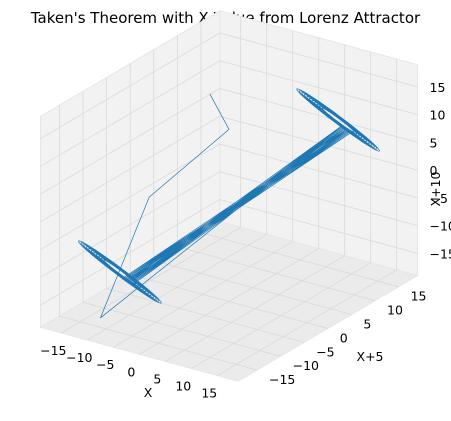 The height and width of the screenshot is (421, 451). What do you see at coordinates (157, 378) in the screenshot?
I see `x-tick-label: 5` at bounding box center [157, 378].